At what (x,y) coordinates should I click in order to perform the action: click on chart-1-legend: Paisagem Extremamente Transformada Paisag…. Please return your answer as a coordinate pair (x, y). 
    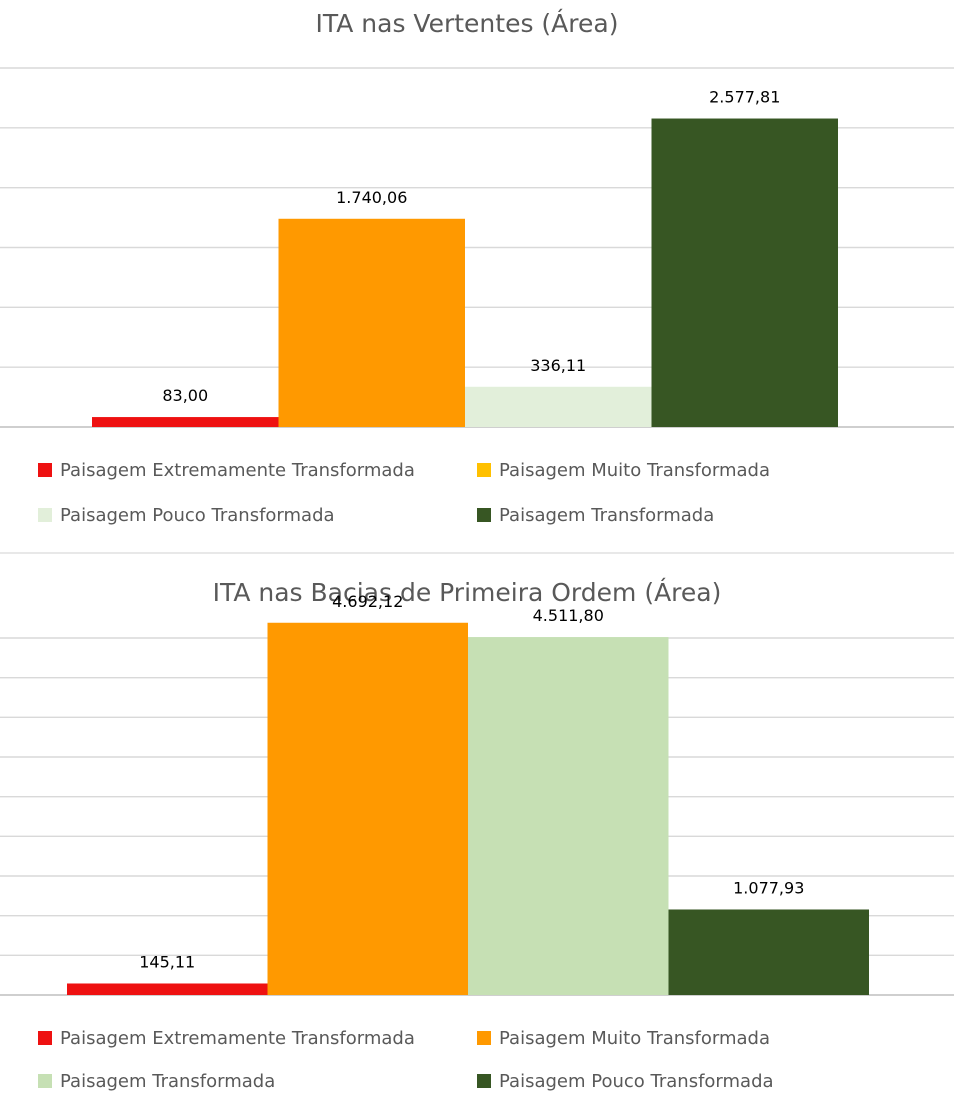
    Looking at the image, I should click on (404, 493).